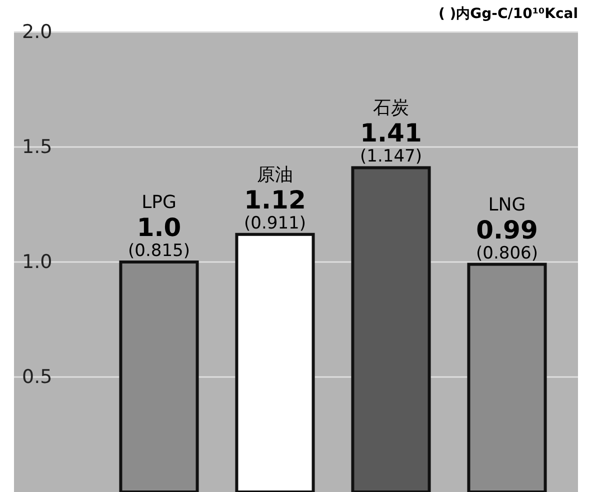  What do you see at coordinates (507, 205) in the screenshot?
I see `x-tick-label: LNG` at bounding box center [507, 205].